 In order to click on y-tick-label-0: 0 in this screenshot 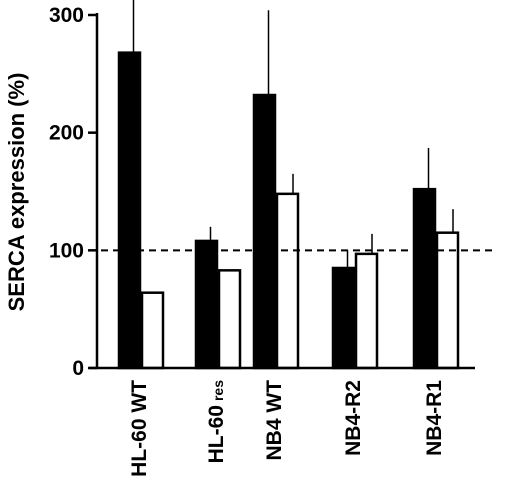, I will do `click(78, 368)`.